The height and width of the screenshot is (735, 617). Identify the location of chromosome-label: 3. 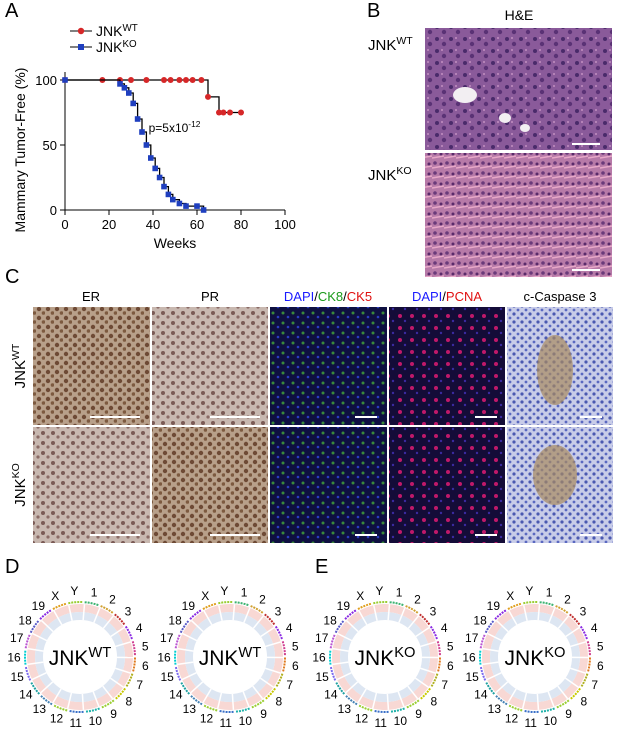
(278, 612).